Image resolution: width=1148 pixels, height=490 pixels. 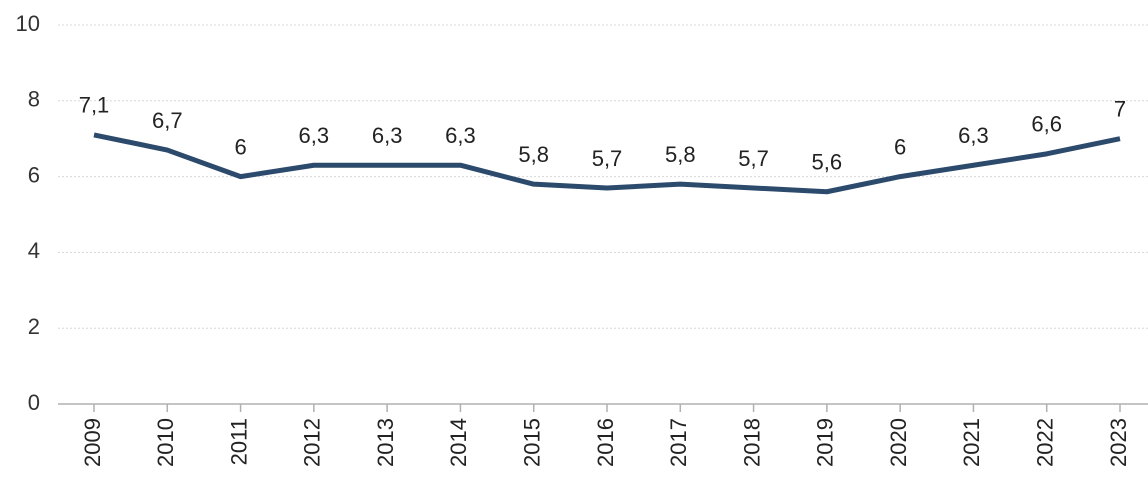 I want to click on x-tick-label: 2022, so click(x=1045, y=442).